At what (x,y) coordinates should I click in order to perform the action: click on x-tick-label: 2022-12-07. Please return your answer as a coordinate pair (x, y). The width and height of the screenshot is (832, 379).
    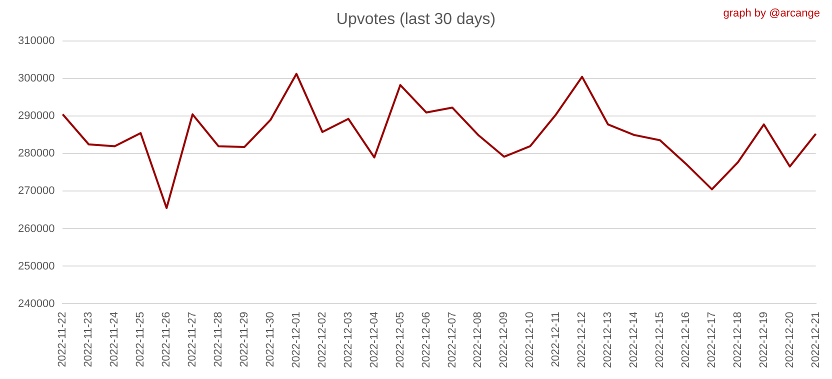
    Looking at the image, I should click on (452, 340).